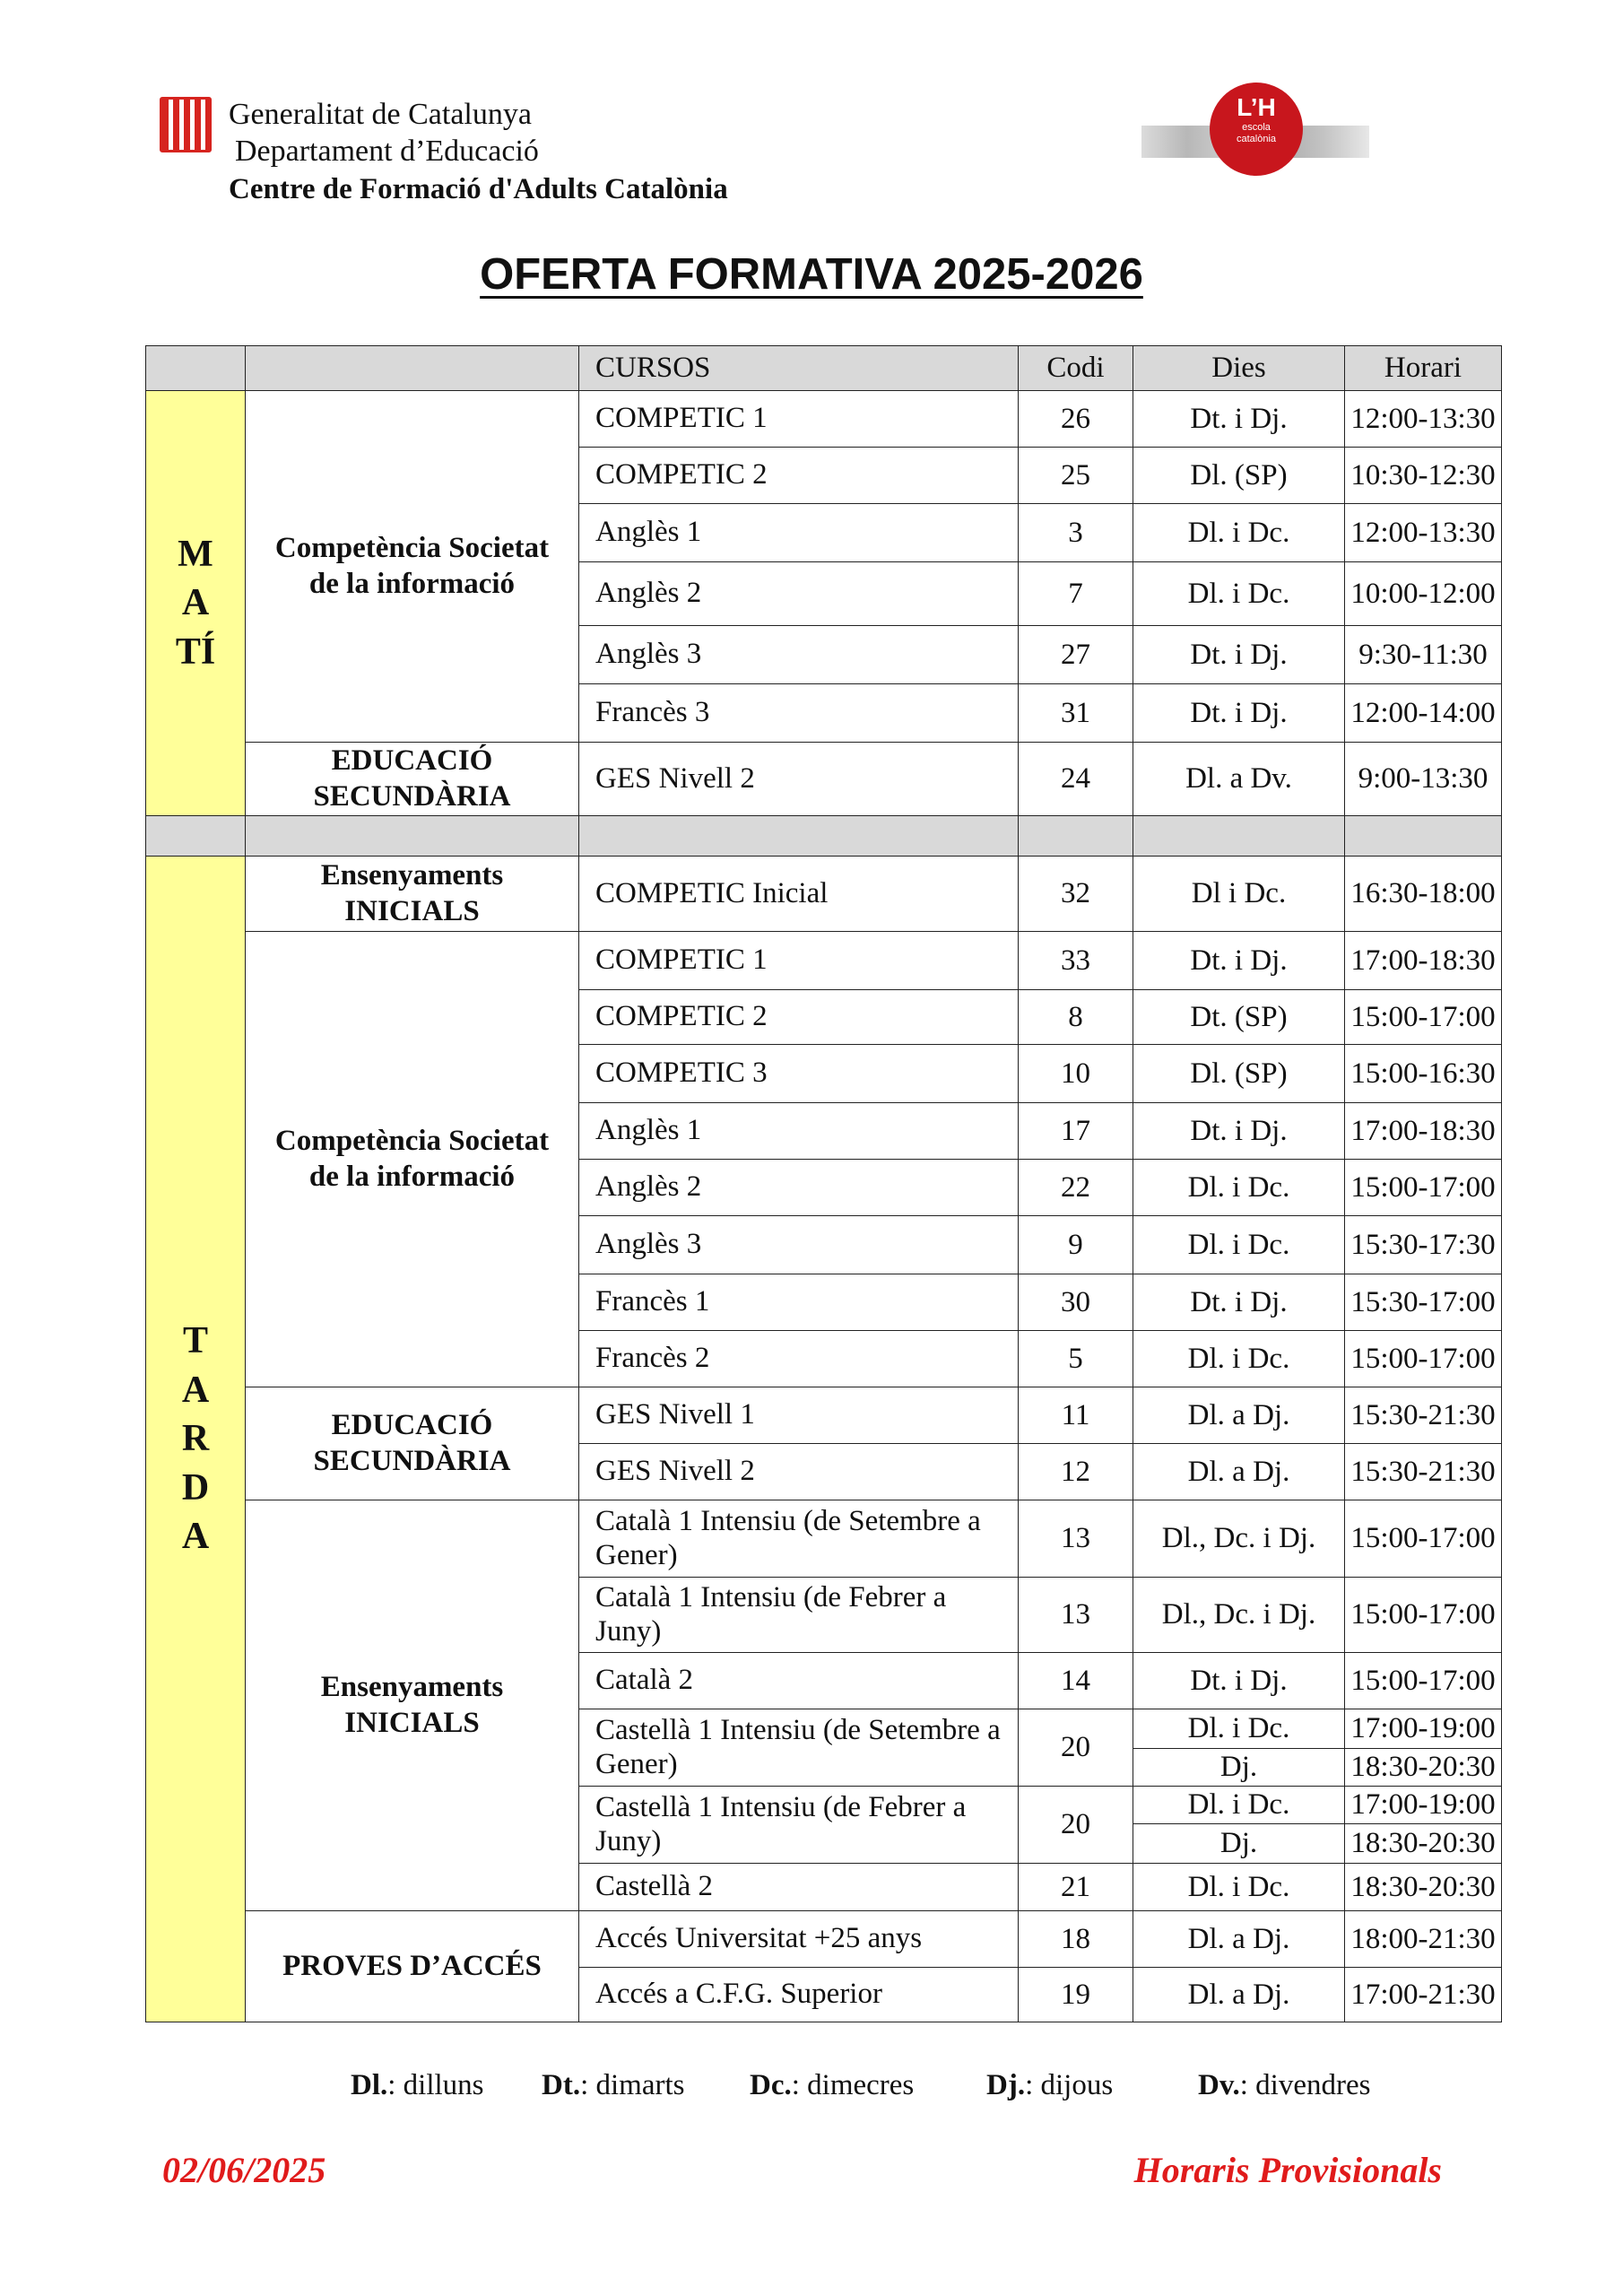 This screenshot has width=1623, height=2296. What do you see at coordinates (1075, 1415) in the screenshot?
I see `course-code: 11` at bounding box center [1075, 1415].